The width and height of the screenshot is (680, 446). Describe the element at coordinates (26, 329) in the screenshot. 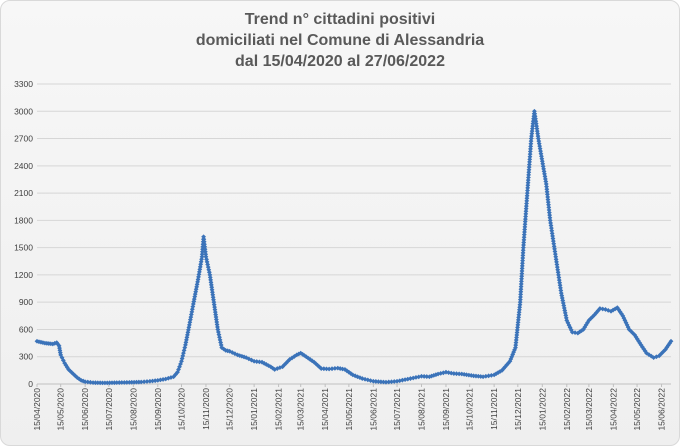

I see `y-tick-label: 600` at that location.